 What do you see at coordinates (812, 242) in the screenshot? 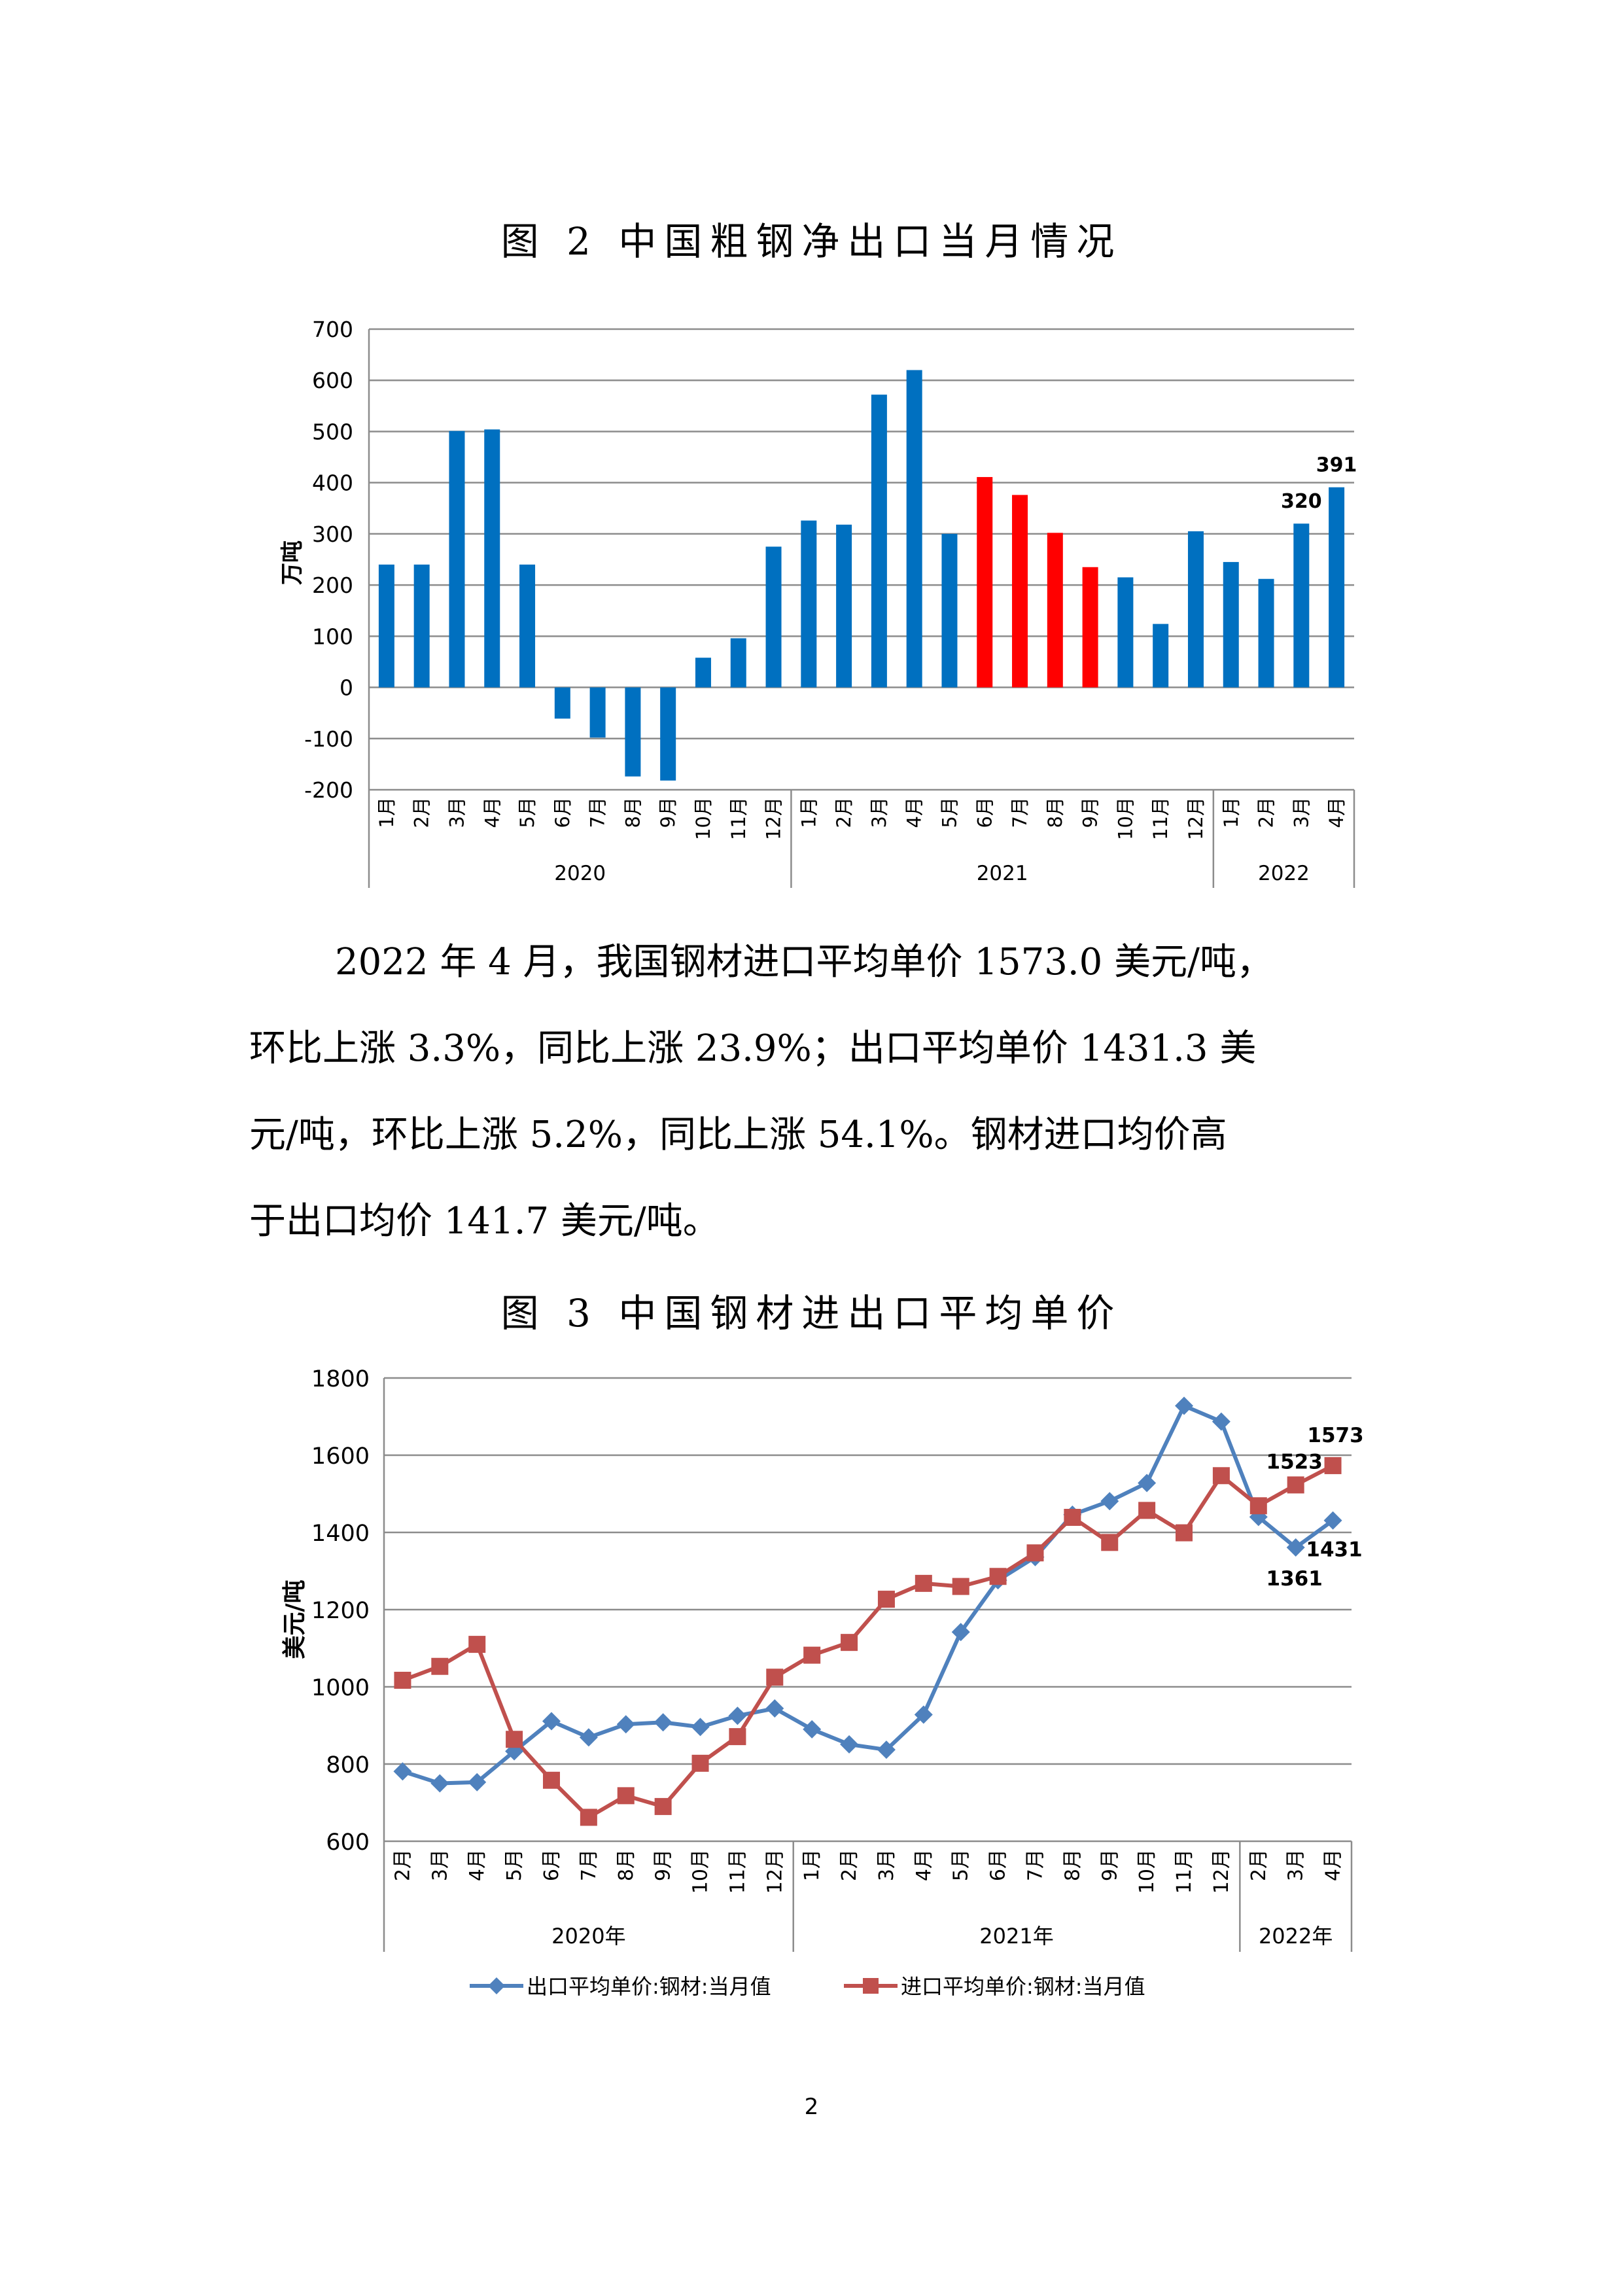
I see `figure-2-title: 图 2 中国粗钢净出口当月情况` at bounding box center [812, 242].